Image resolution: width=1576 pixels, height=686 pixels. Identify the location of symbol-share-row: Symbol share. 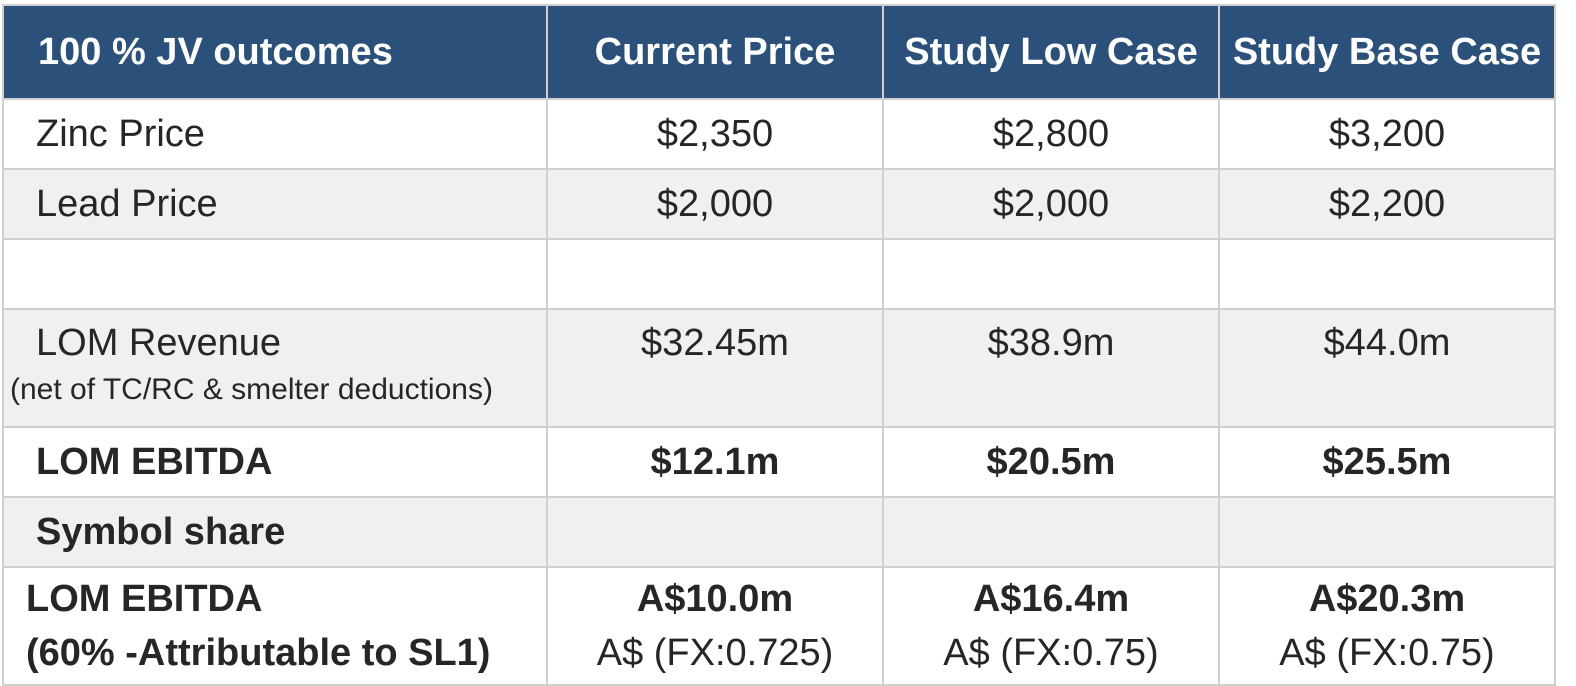
(779, 532).